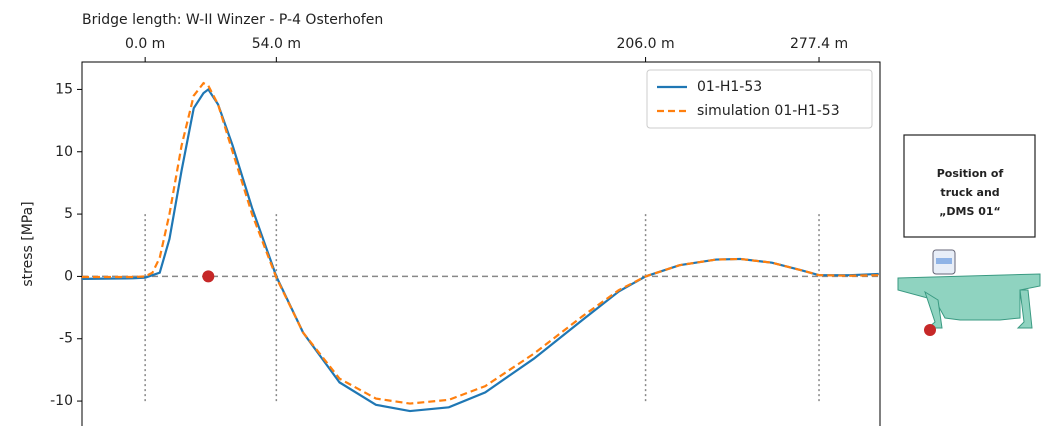 The height and width of the screenshot is (426, 1043). I want to click on note-line: Position of, so click(970, 173).